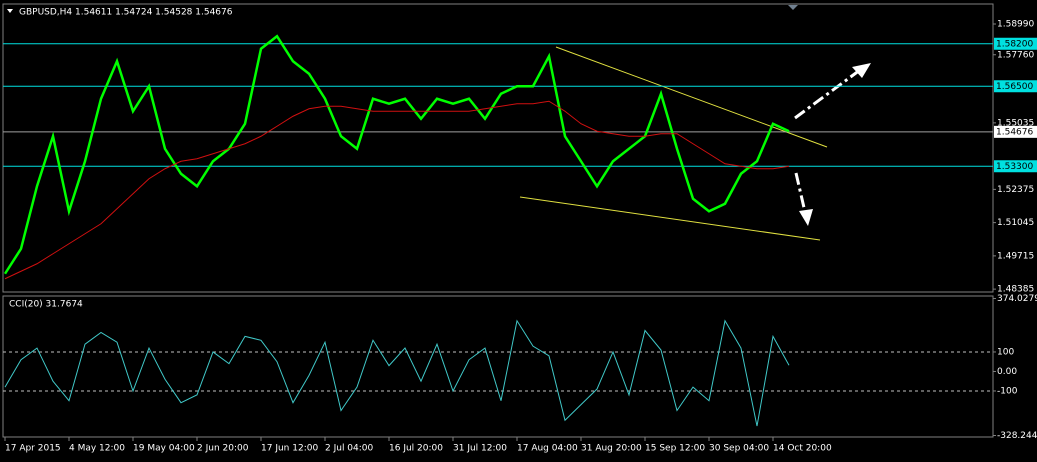 The height and width of the screenshot is (462, 1037). Describe the element at coordinates (480, 449) in the screenshot. I see `x-tick-label: 31 Jul 12:00` at that location.